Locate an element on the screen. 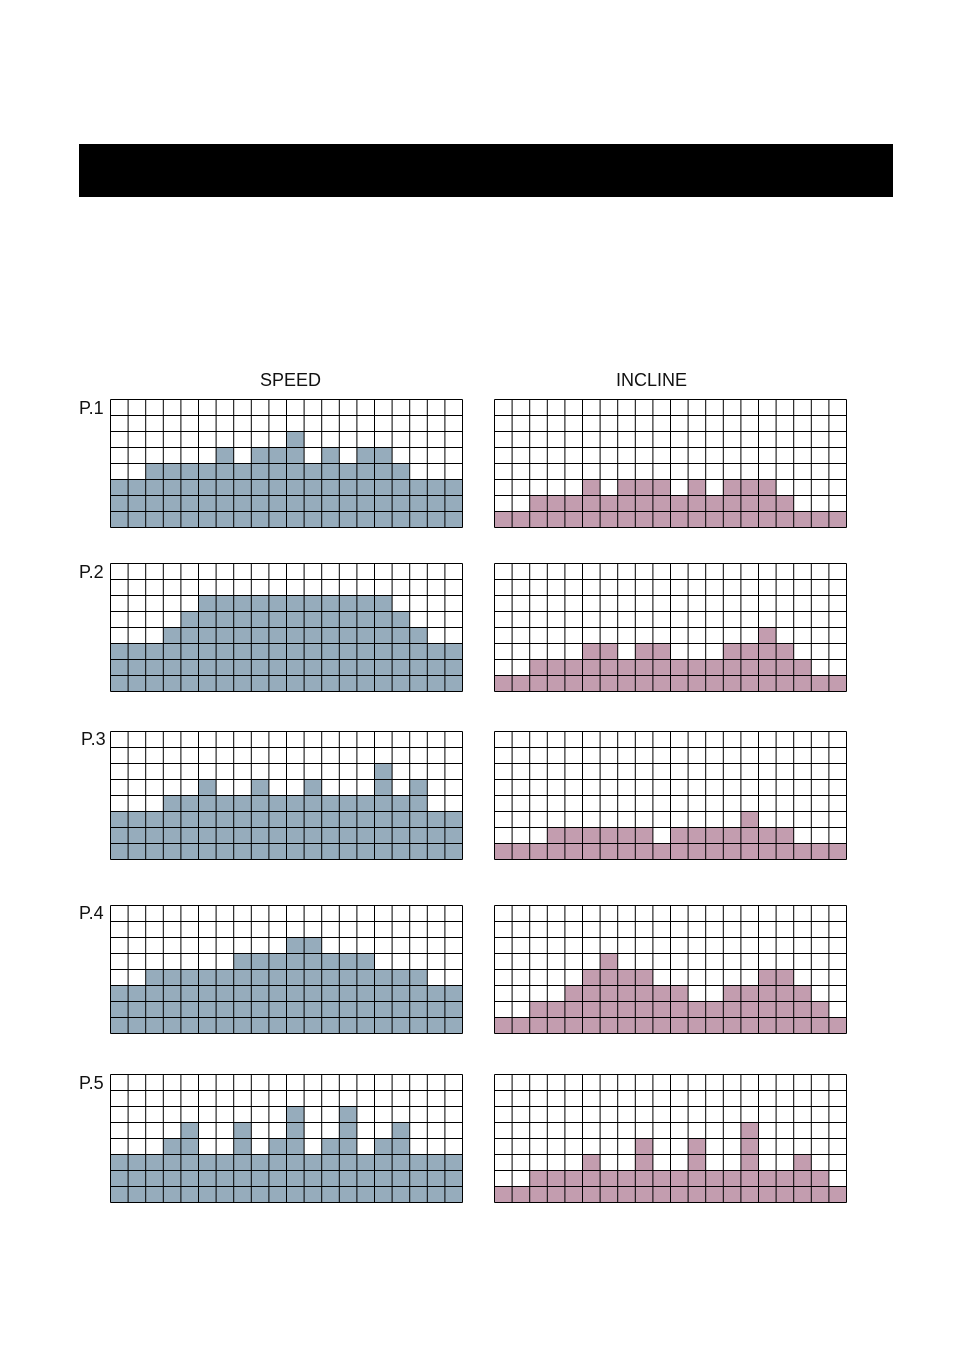 The image size is (954, 1350). program-label-p3: P.3 is located at coordinates (93, 739).